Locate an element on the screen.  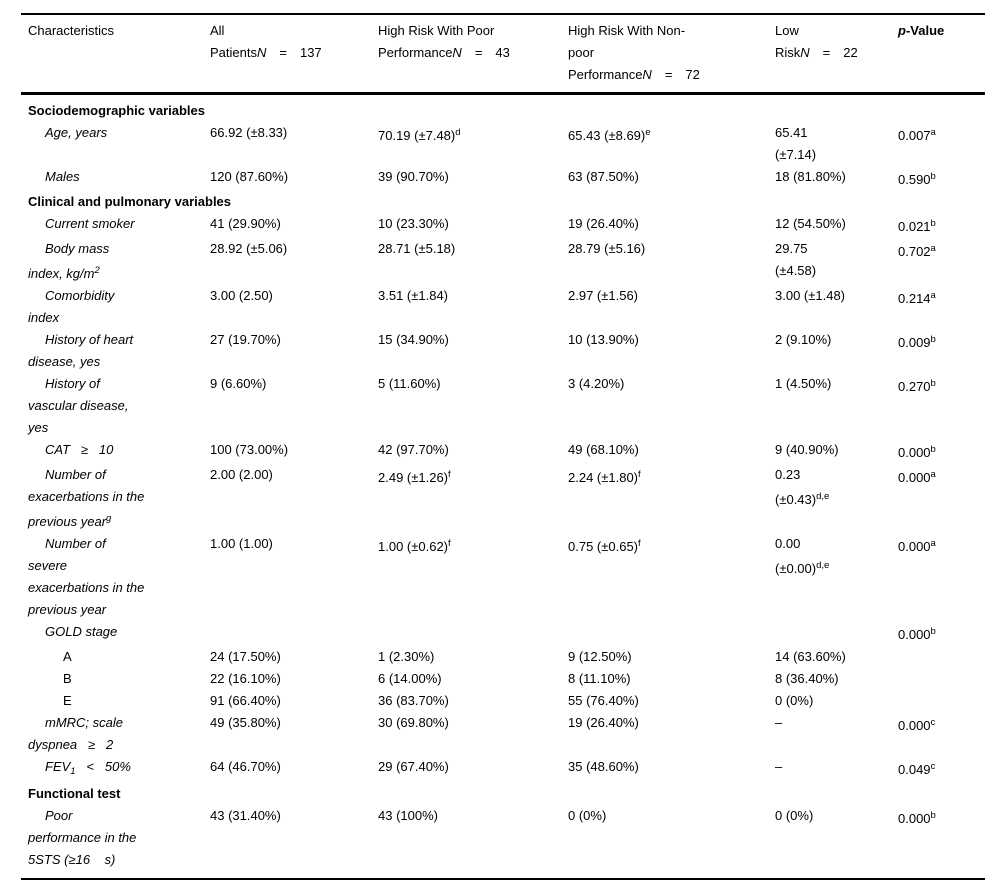
cell-value: 9 (6.60%) is located at coordinates (238, 383).